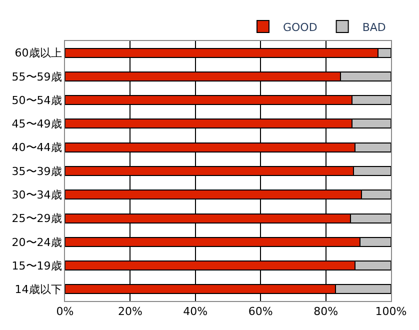 This screenshot has width=419, height=330. What do you see at coordinates (65, 311) in the screenshot?
I see `x-tick-label: 0%` at bounding box center [65, 311].